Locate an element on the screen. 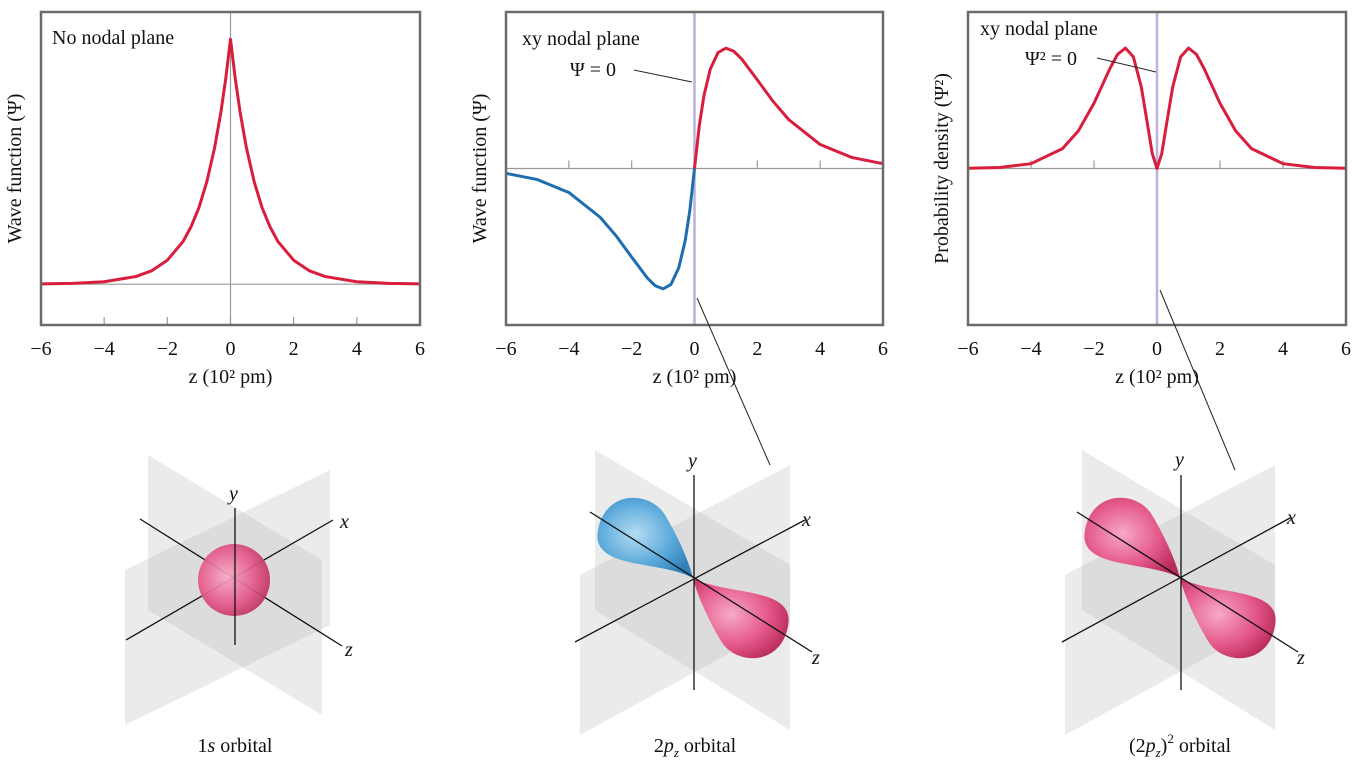 This screenshot has height=766, width=1354. caption: (2pz)2 orbital is located at coordinates (1180, 745).